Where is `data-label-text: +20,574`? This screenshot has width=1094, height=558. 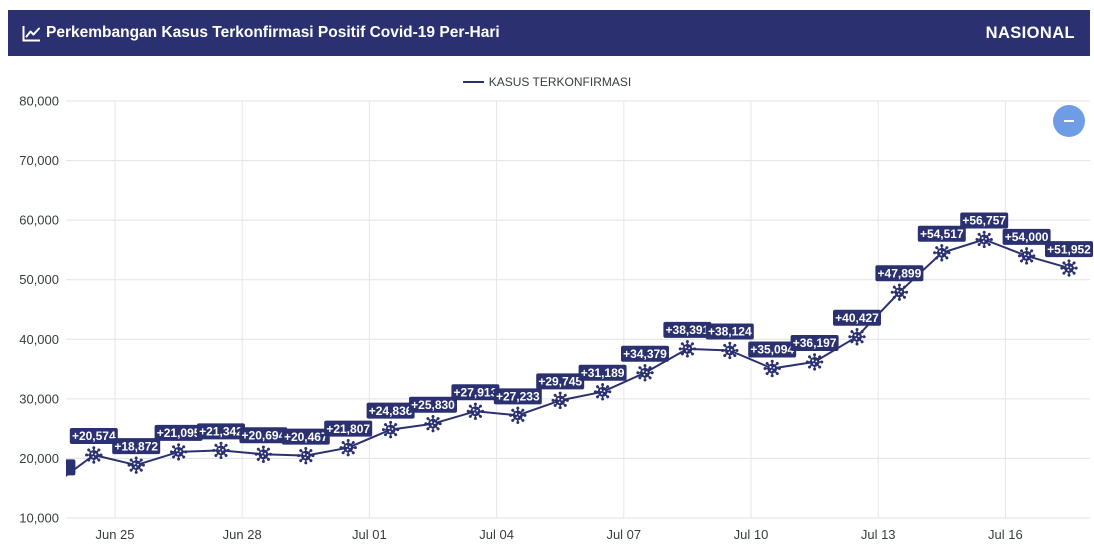 data-label-text: +20,574 is located at coordinates (94, 436).